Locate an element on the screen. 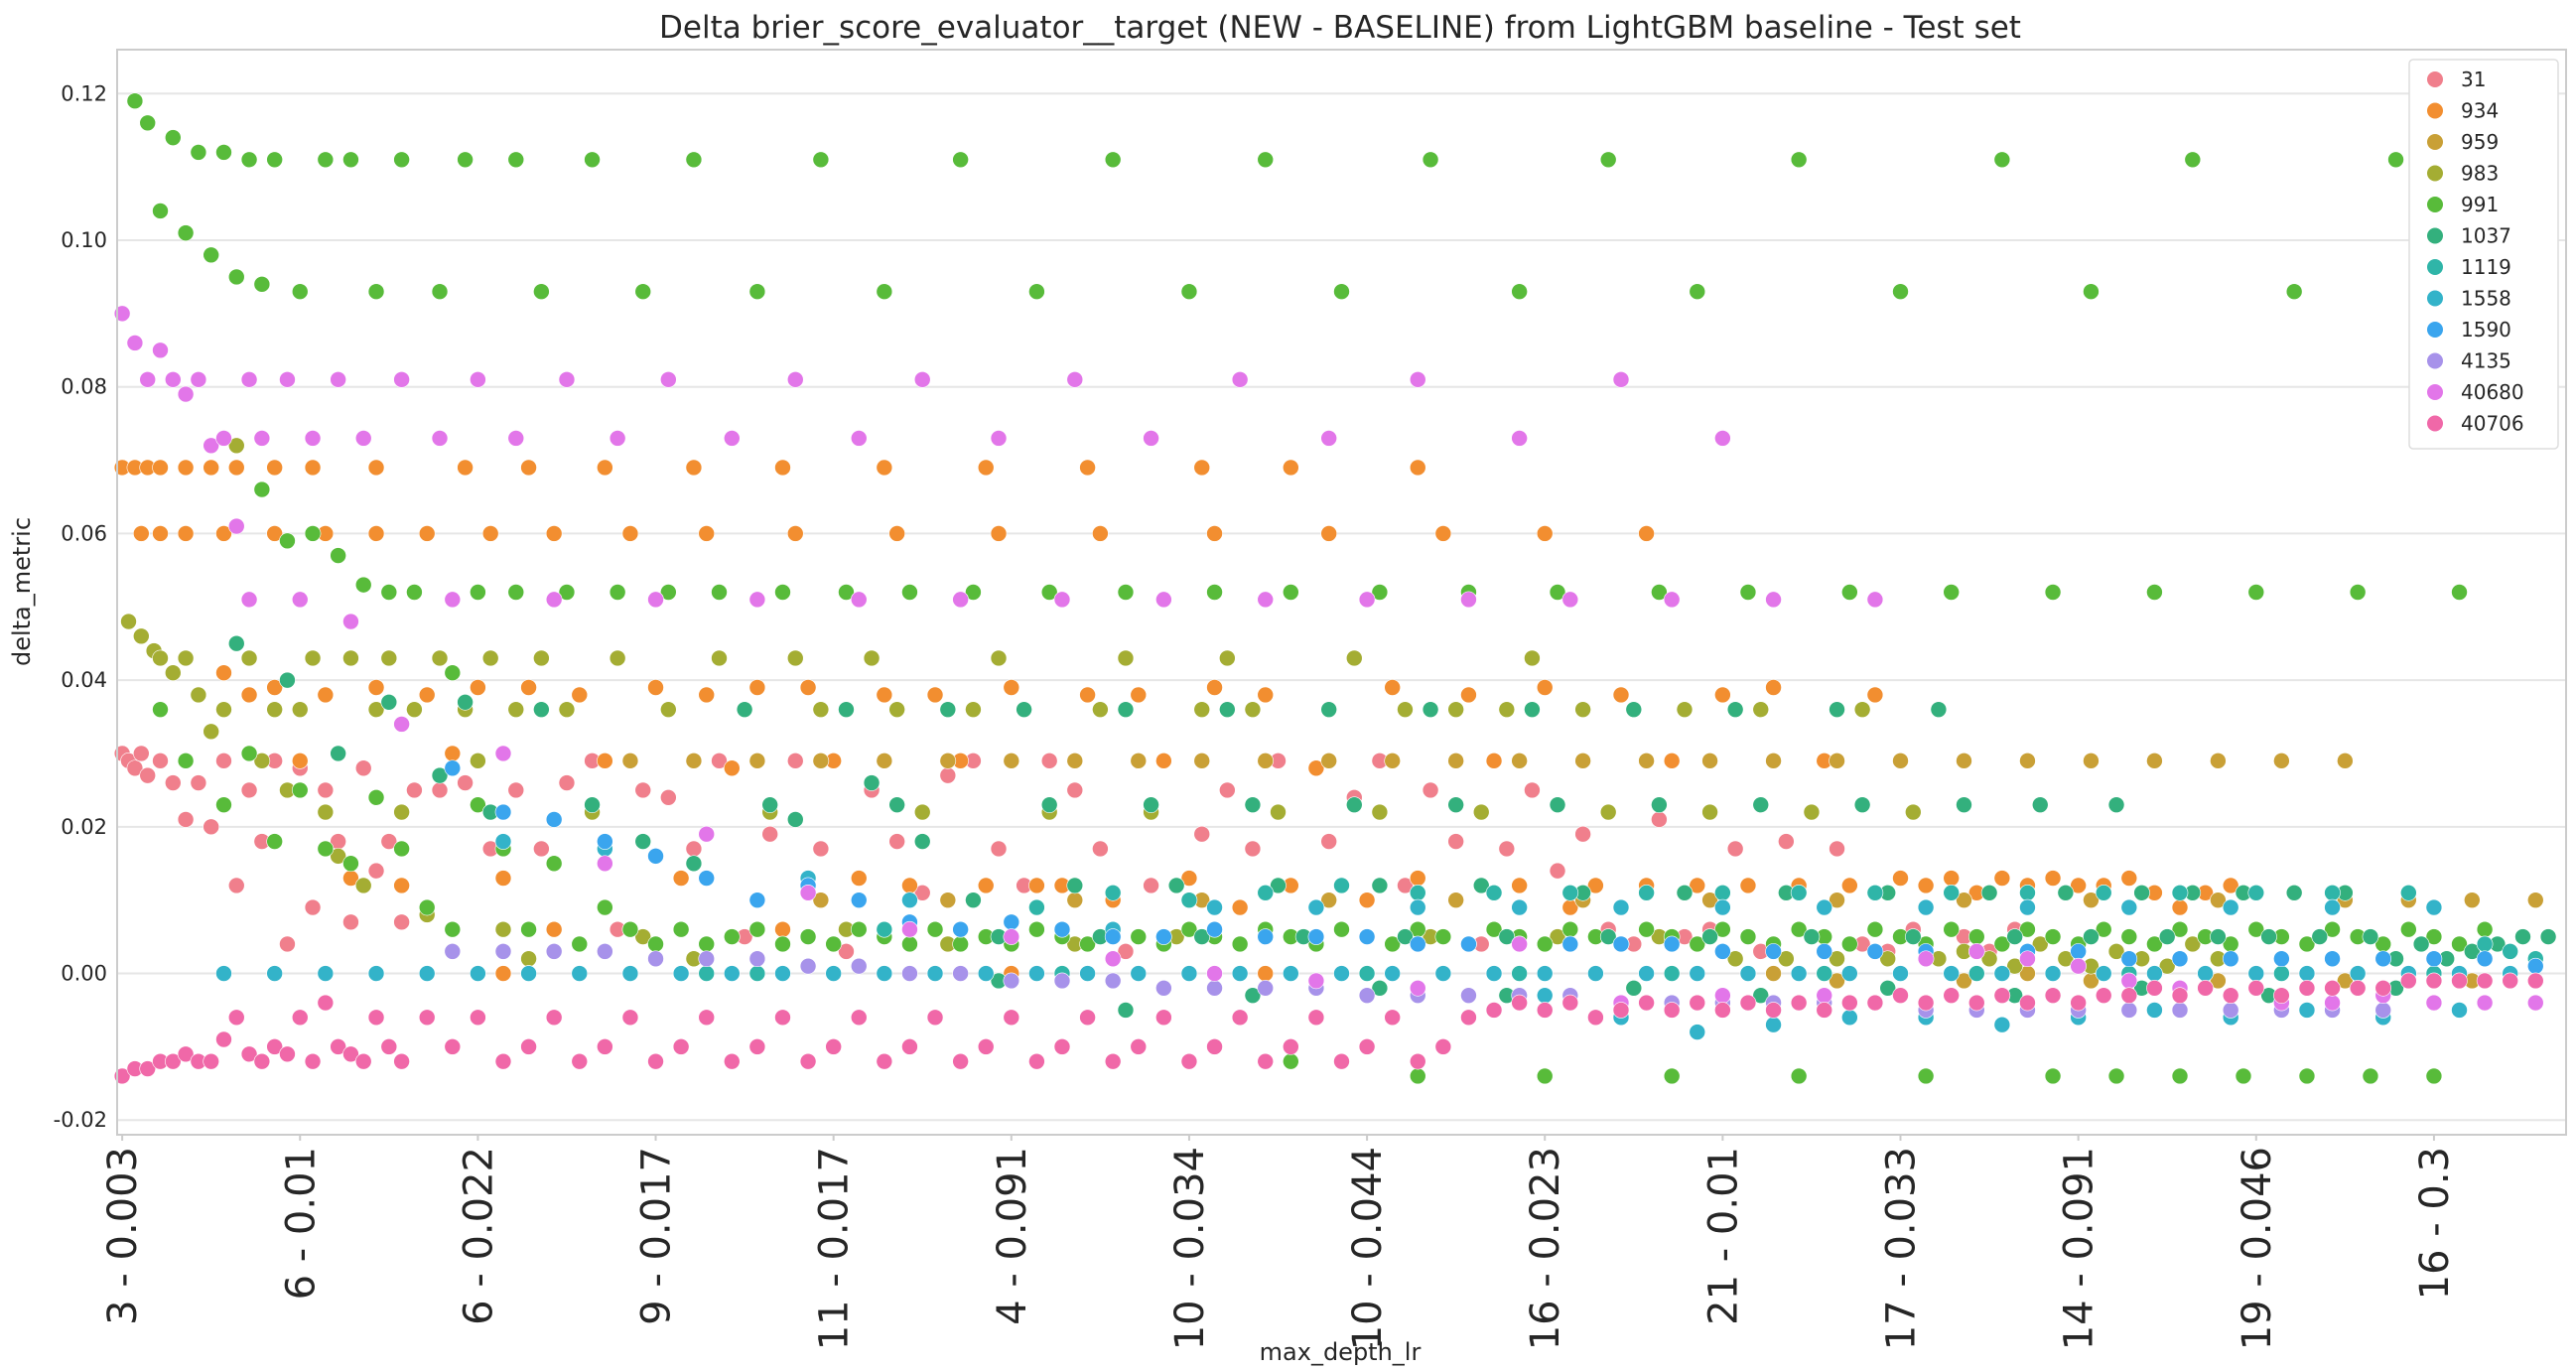  x-axis-label: max_depth_lr is located at coordinates (1341, 1352).